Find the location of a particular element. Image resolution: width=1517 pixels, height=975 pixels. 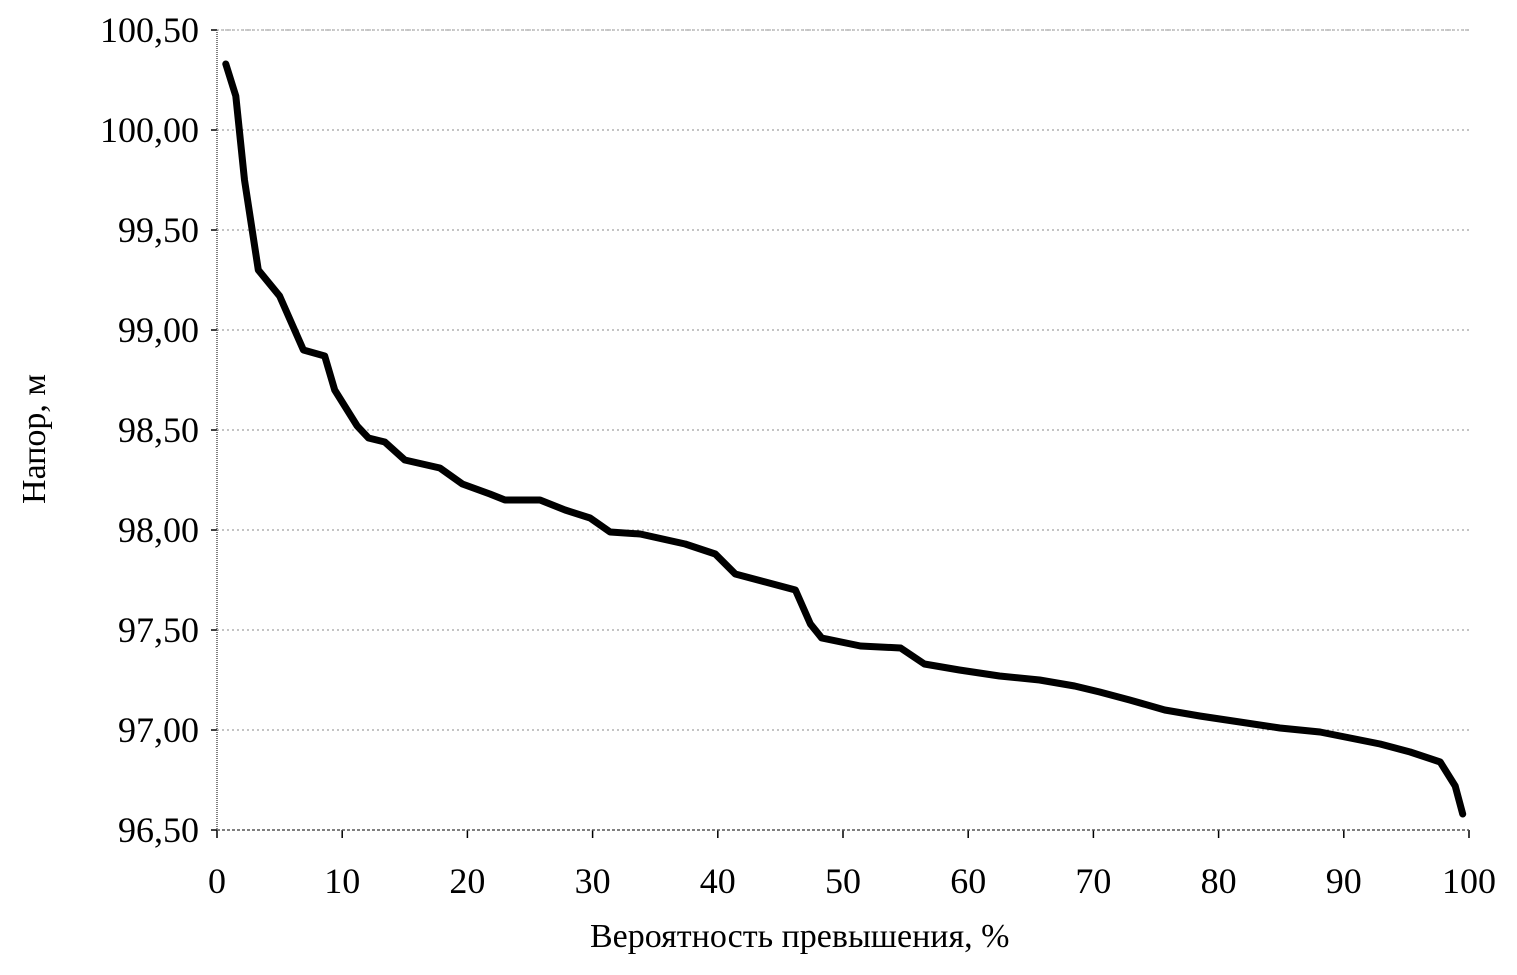

y-tick-label: 97,50 is located at coordinates (158, 630).